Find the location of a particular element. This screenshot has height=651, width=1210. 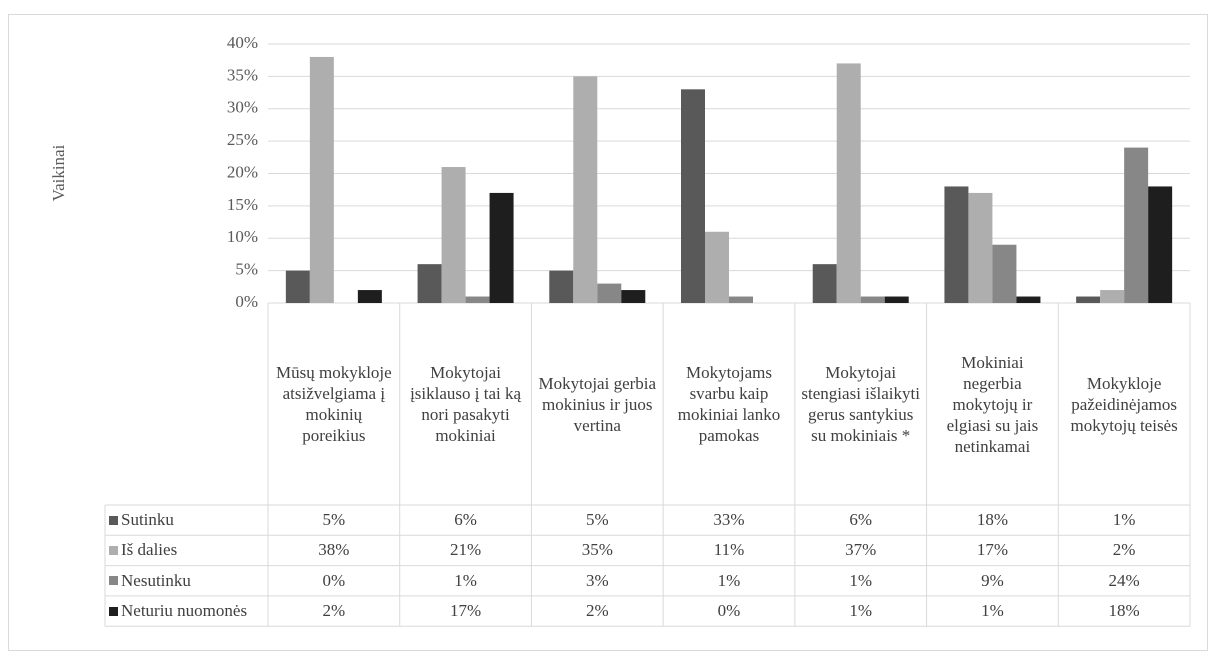

legend-item: Sutinku is located at coordinates (141, 520).